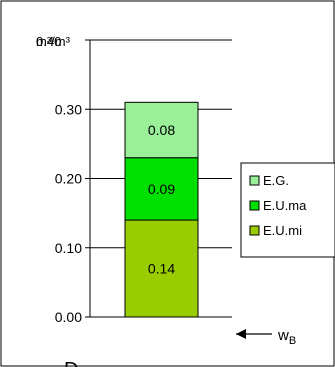 The image size is (335, 367). Describe the element at coordinates (48, 41) in the screenshot. I see `y-top-tick-label: 0.40` at that location.